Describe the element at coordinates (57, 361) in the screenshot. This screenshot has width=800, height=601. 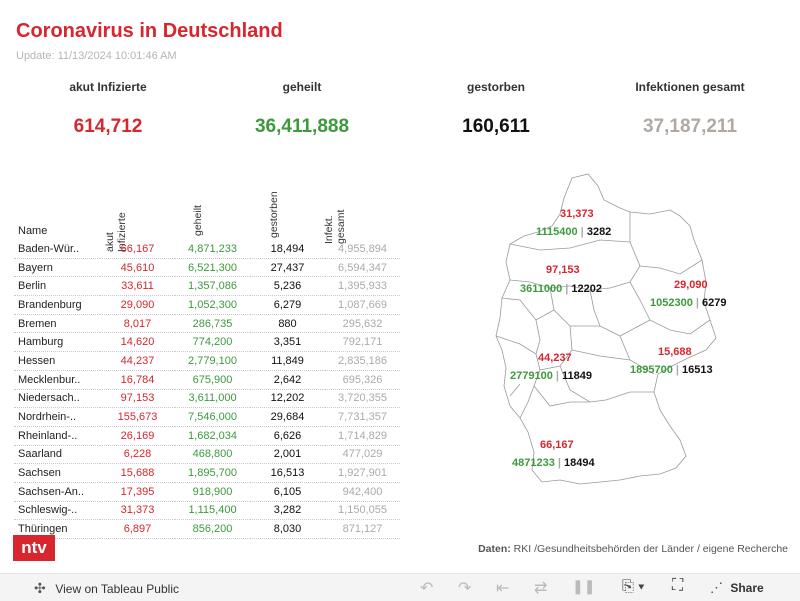
I see `state-name: Hessen` at that location.